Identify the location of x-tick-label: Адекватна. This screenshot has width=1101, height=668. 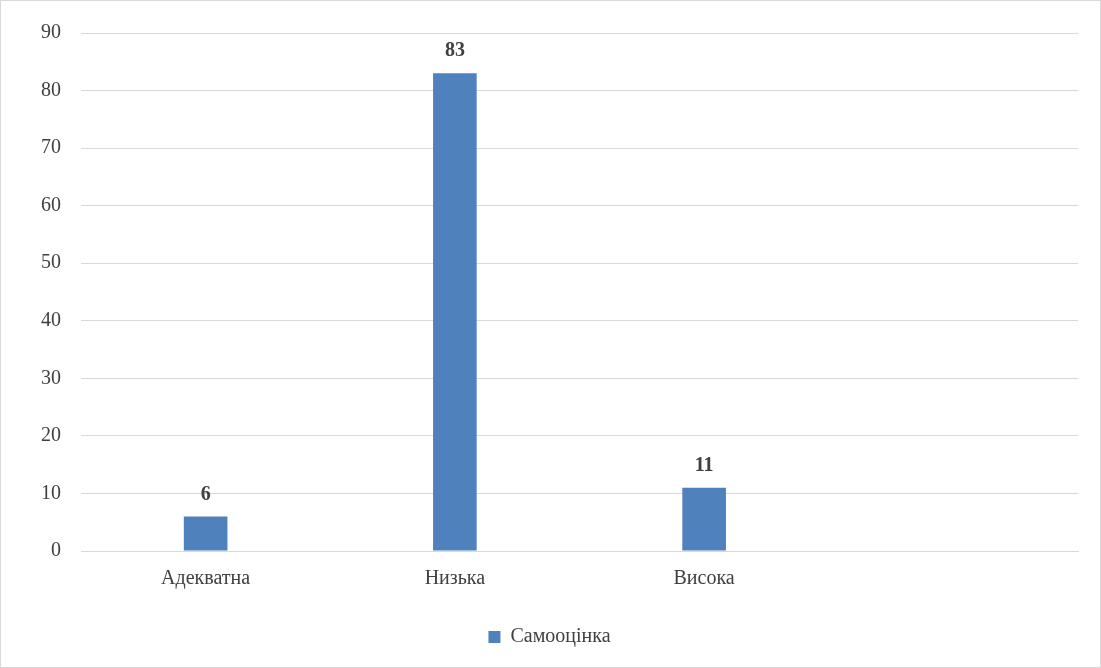
(206, 578).